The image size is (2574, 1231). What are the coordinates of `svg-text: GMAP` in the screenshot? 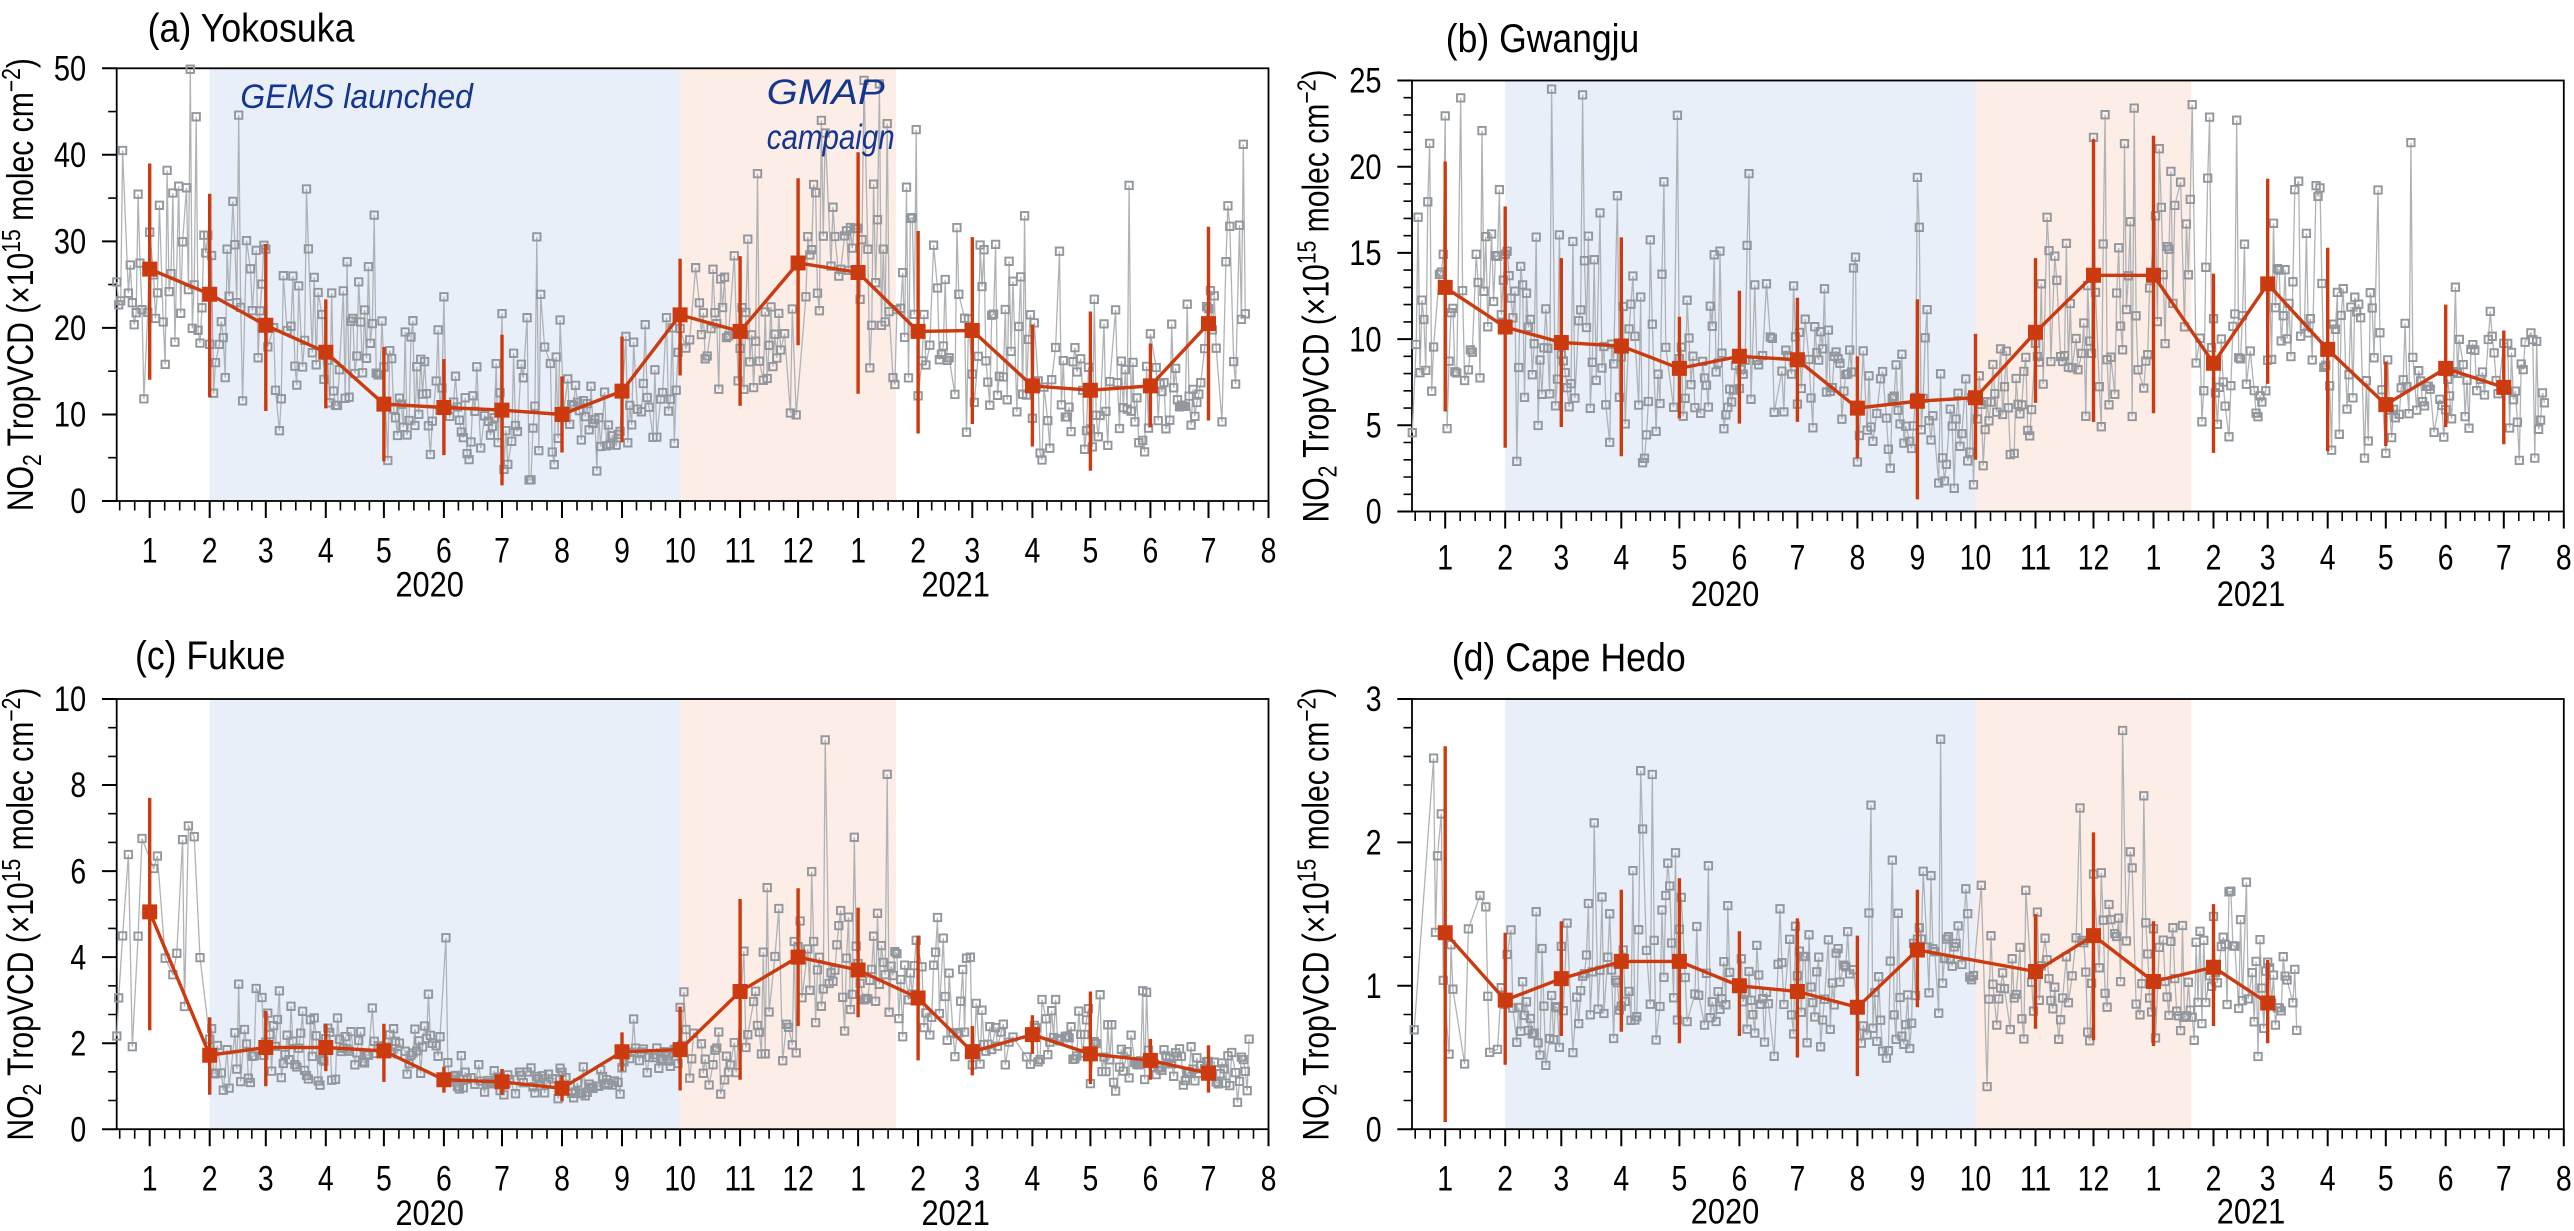 It's located at (826, 92).